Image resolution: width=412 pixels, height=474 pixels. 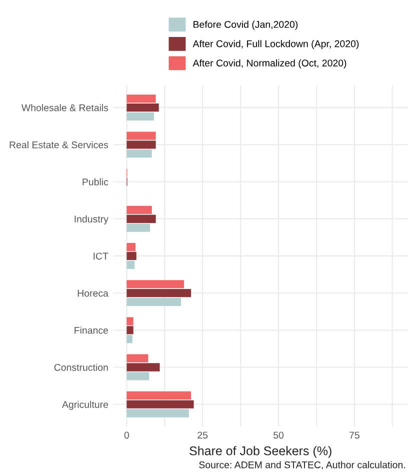 What do you see at coordinates (59, 144) in the screenshot?
I see `y-tick-label: Real Estate & Services` at bounding box center [59, 144].